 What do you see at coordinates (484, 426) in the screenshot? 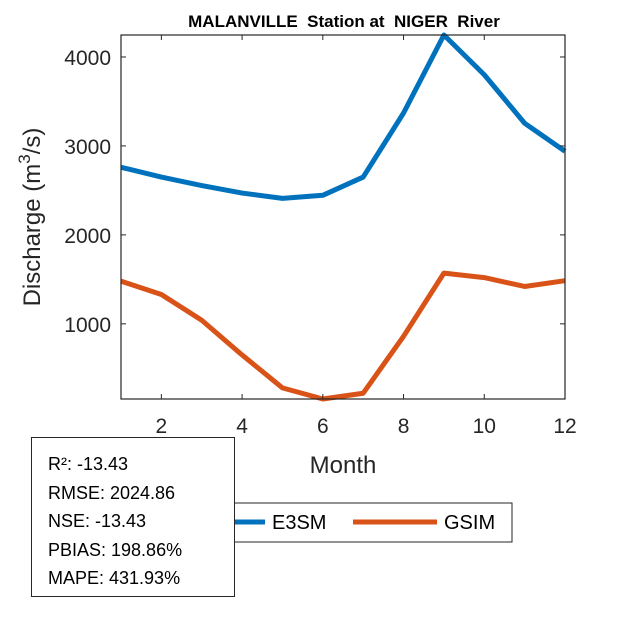
I see `x-tick-label: 10` at bounding box center [484, 426].